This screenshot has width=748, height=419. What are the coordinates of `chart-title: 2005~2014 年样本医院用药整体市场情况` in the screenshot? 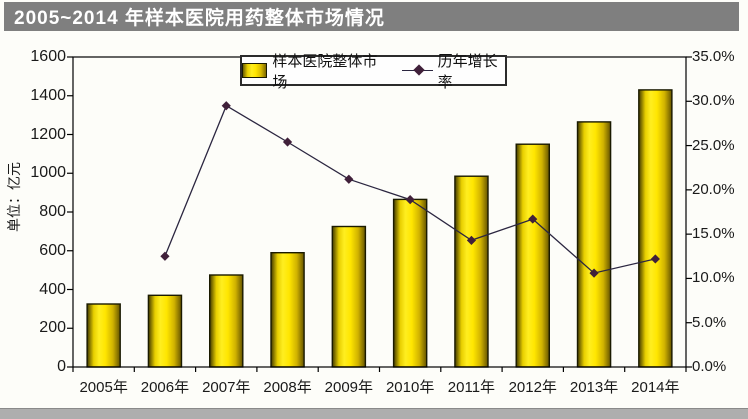 It's located at (199, 18).